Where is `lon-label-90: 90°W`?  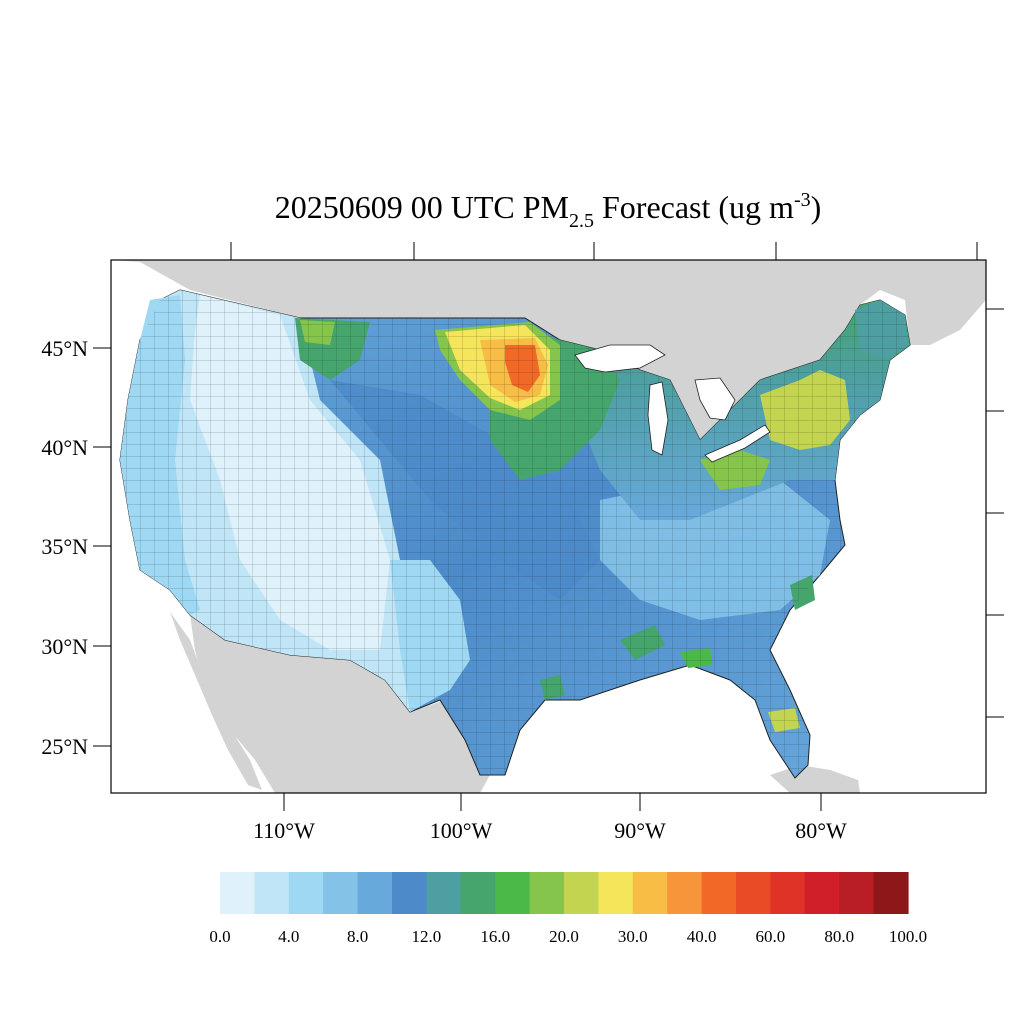
lon-label-90: 90°W is located at coordinates (640, 830).